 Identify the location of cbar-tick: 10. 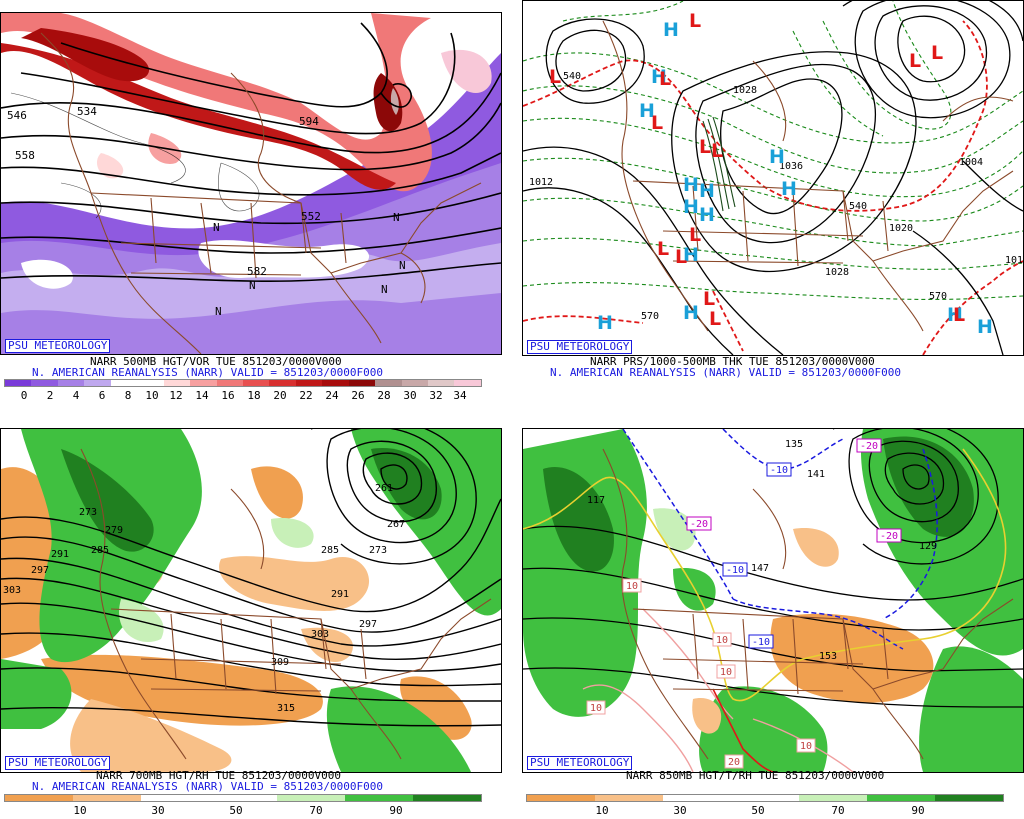
(80, 810).